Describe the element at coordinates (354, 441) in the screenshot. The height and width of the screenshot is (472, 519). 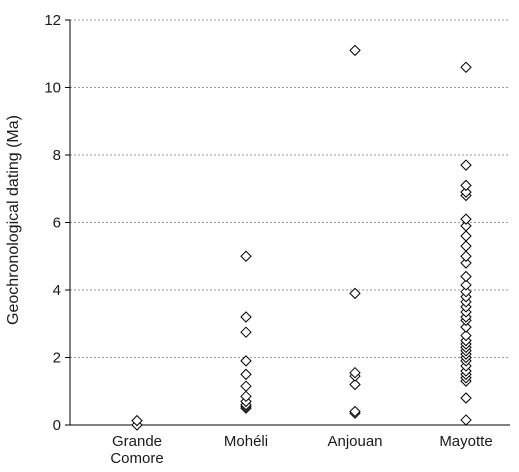
I see `x-category-label: Anjouan` at that location.